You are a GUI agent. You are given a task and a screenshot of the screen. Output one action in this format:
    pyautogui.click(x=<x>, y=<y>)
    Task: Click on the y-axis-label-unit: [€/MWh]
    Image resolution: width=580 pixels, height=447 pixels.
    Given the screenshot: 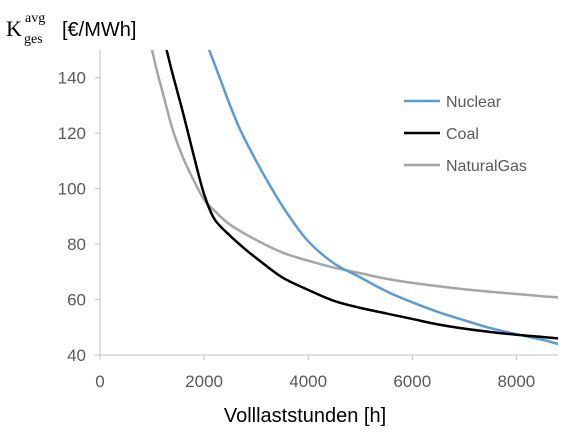 What is the action you would take?
    pyautogui.click(x=99, y=30)
    